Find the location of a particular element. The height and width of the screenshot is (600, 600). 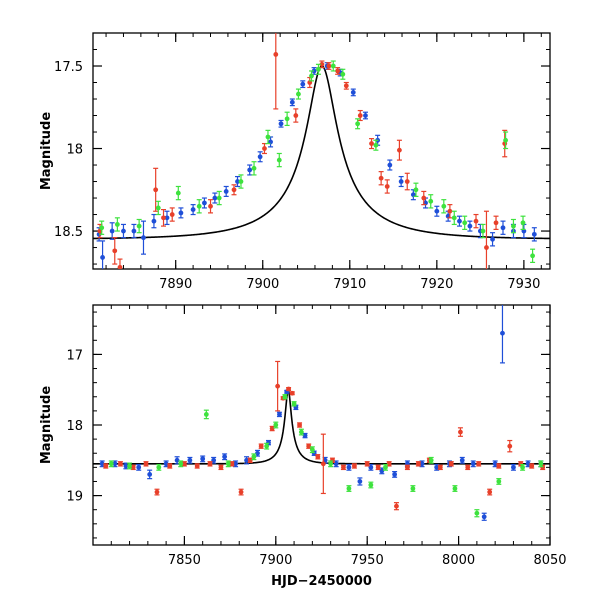

bottom-y-tick-label: 19 is located at coordinates (74, 497).